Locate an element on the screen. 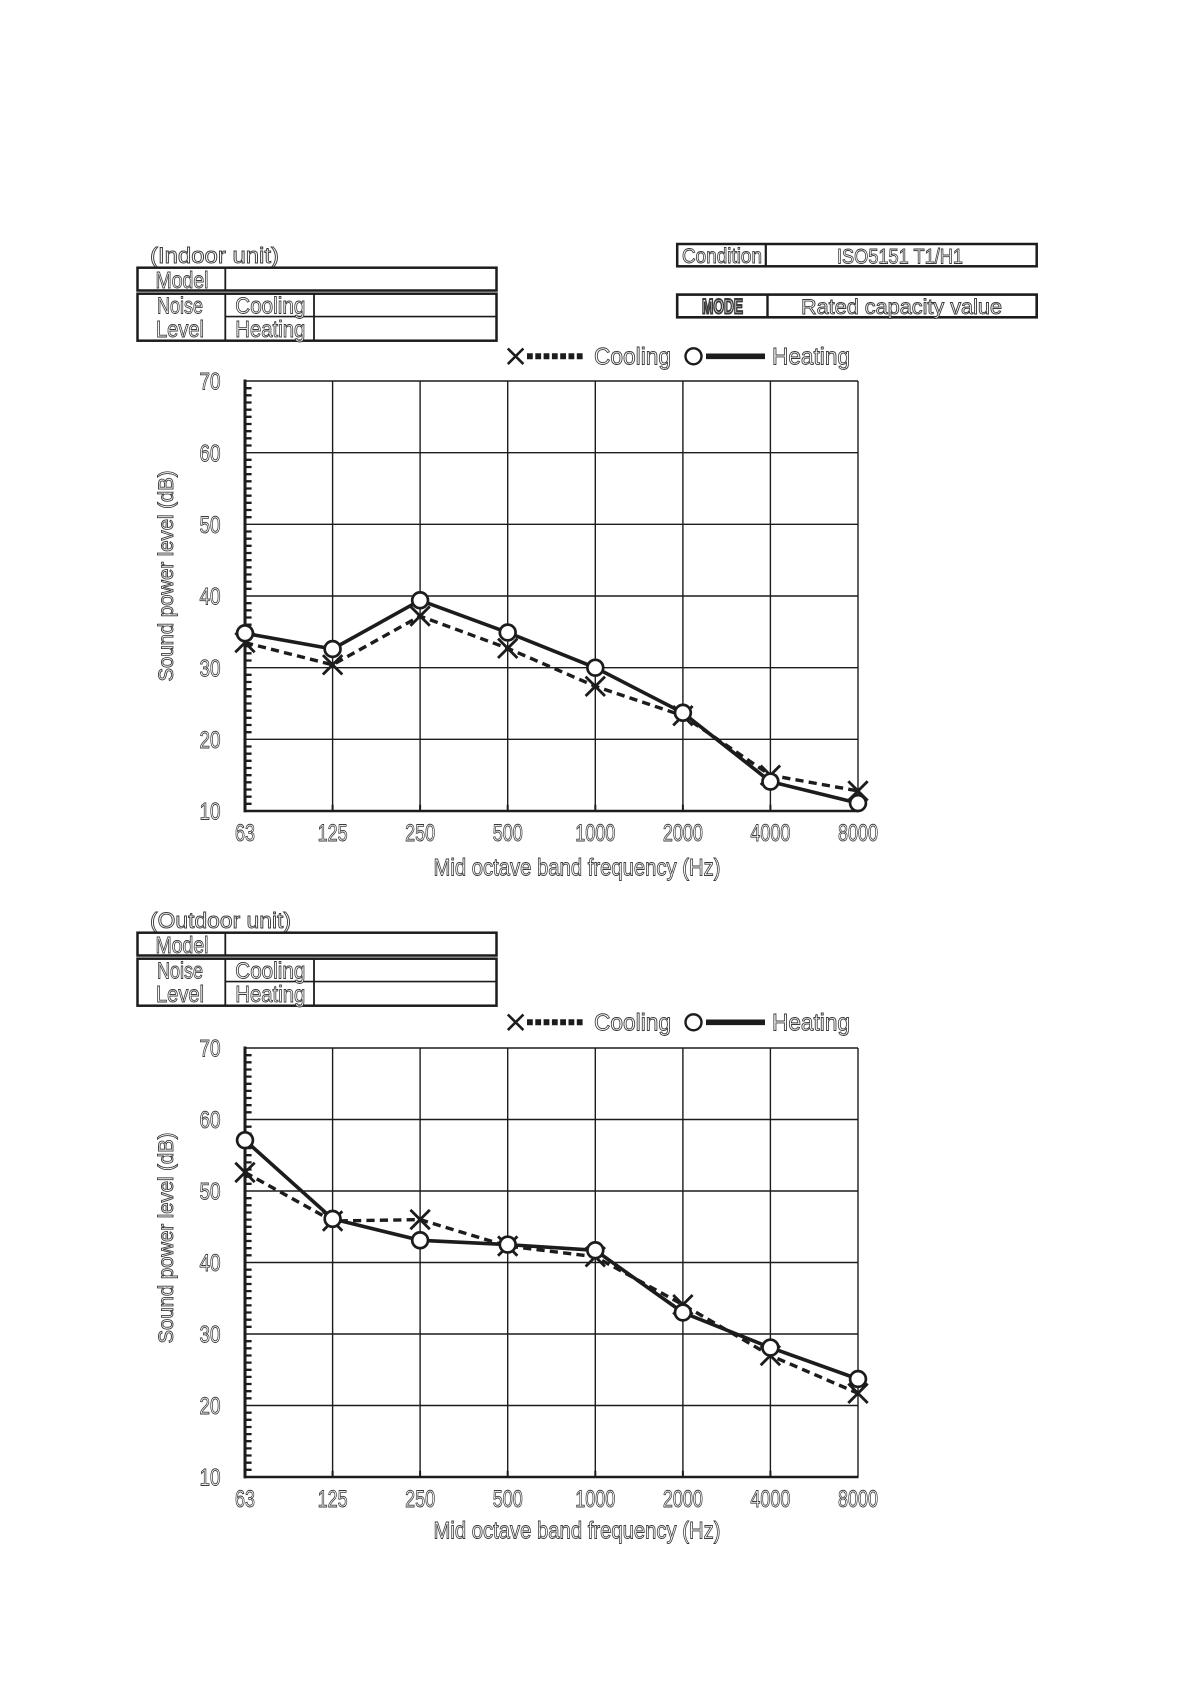 The width and height of the screenshot is (1191, 1689). svg-text: MODE is located at coordinates (722, 307).